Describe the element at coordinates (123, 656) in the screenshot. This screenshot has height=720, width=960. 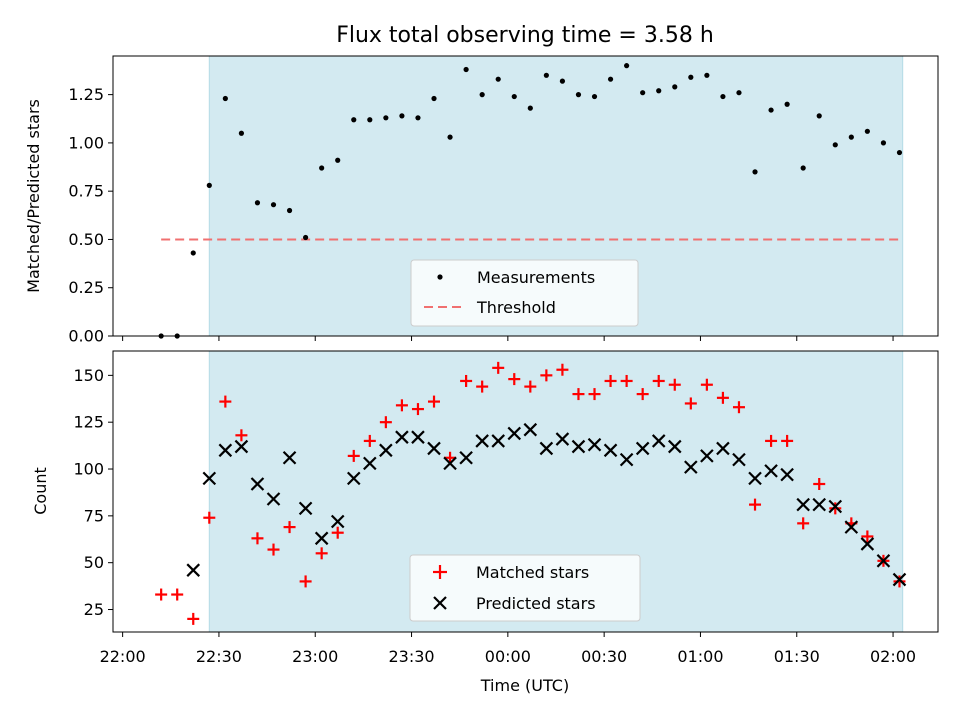
I see `bottom-xtick-label: 22:00` at that location.